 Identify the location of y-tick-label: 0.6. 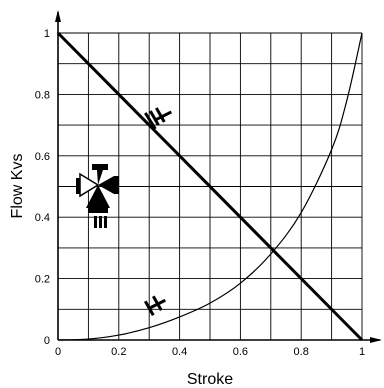
(42, 157).